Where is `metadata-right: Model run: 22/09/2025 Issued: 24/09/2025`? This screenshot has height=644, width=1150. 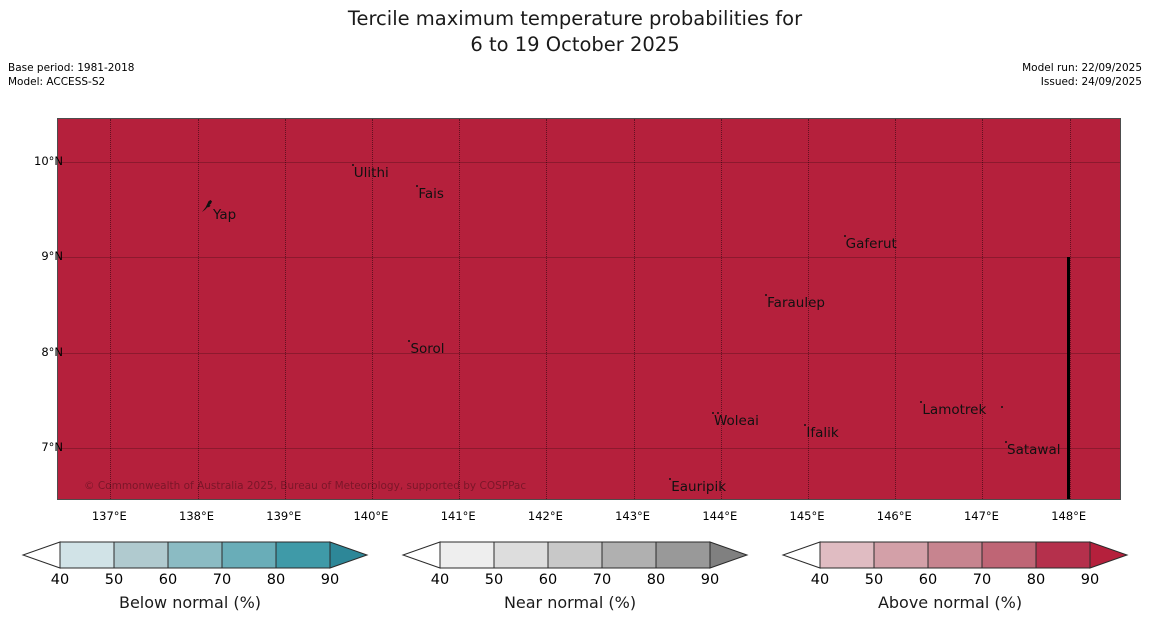
metadata-right: Model run: 22/09/2025 Issued: 24/09/2025 is located at coordinates (1082, 75).